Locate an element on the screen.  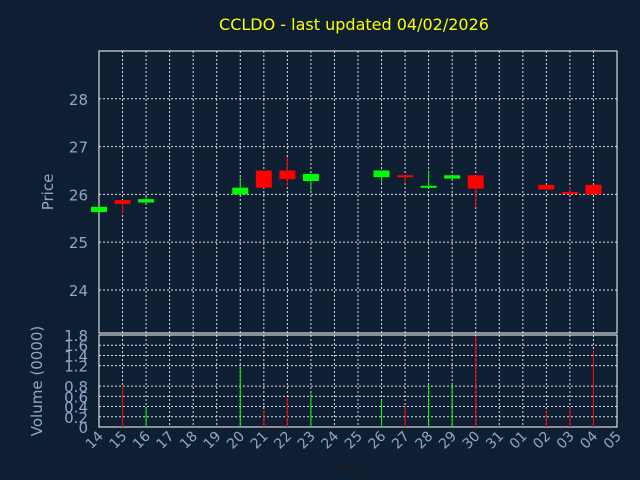
price-tick-label: 27 is located at coordinates (78, 148).